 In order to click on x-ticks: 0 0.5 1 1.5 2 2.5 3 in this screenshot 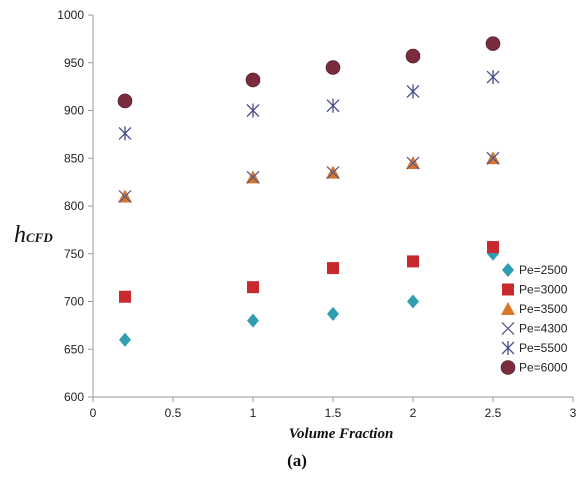, I will do `click(333, 408)`.